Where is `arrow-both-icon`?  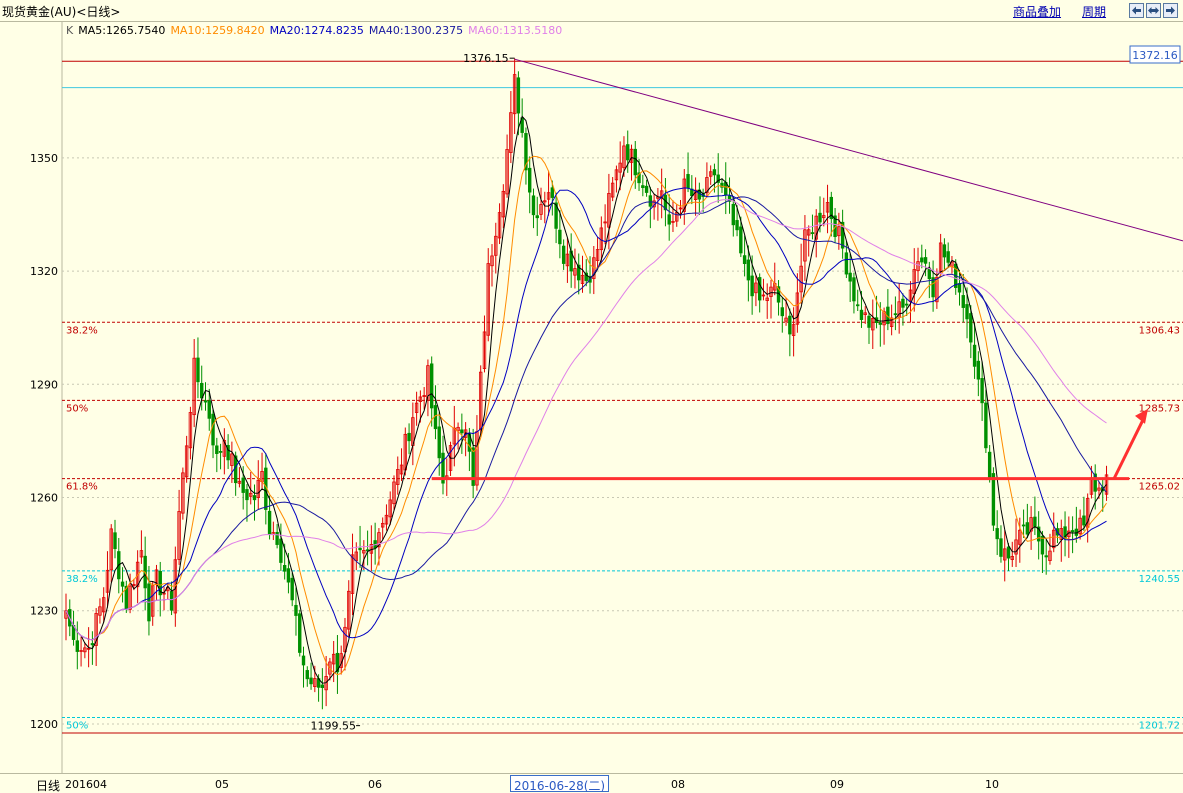 arrow-both-icon is located at coordinates (1153, 10).